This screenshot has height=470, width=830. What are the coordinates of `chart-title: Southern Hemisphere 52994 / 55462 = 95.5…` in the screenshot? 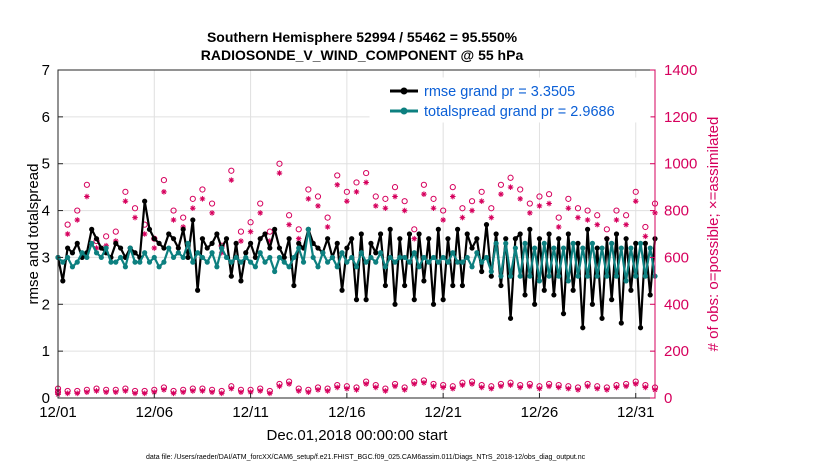 It's located at (362, 37).